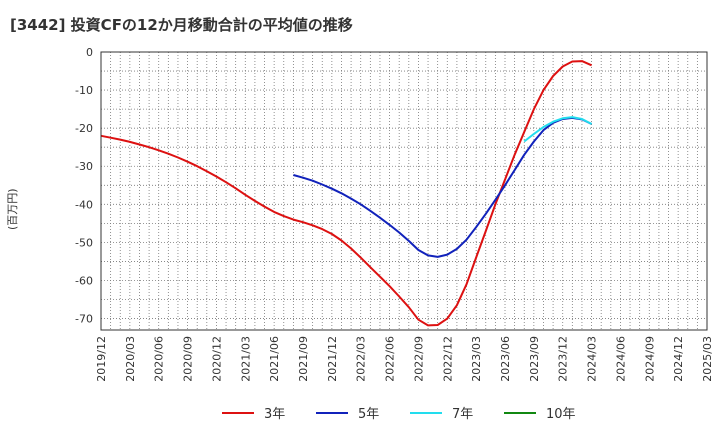 The image size is (720, 440). Describe the element at coordinates (188, 359) in the screenshot. I see `x-tick-label: 2020/09` at that location.